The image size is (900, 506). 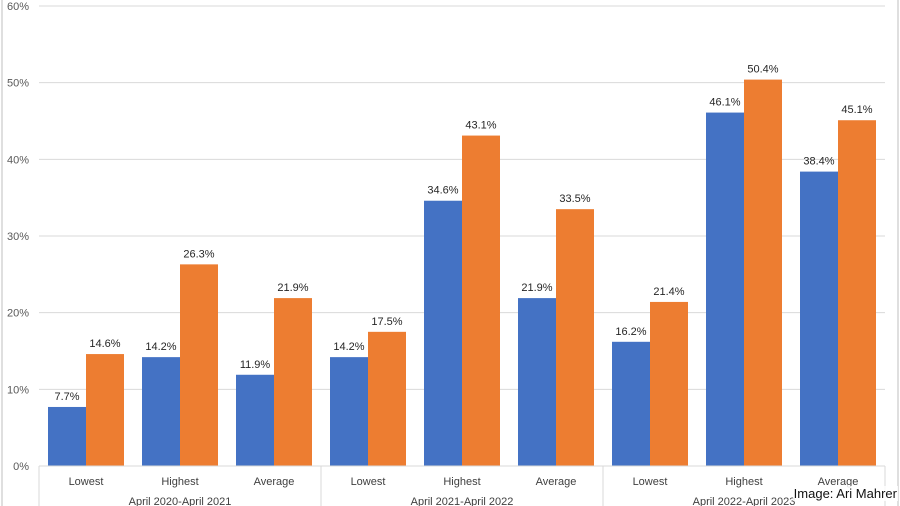 I want to click on data-label: 11.9%, so click(x=255, y=365).